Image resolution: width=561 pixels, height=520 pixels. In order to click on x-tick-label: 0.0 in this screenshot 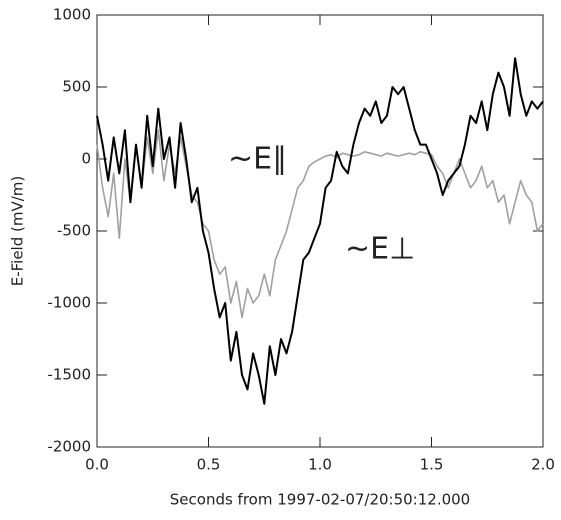, I will do `click(97, 465)`.